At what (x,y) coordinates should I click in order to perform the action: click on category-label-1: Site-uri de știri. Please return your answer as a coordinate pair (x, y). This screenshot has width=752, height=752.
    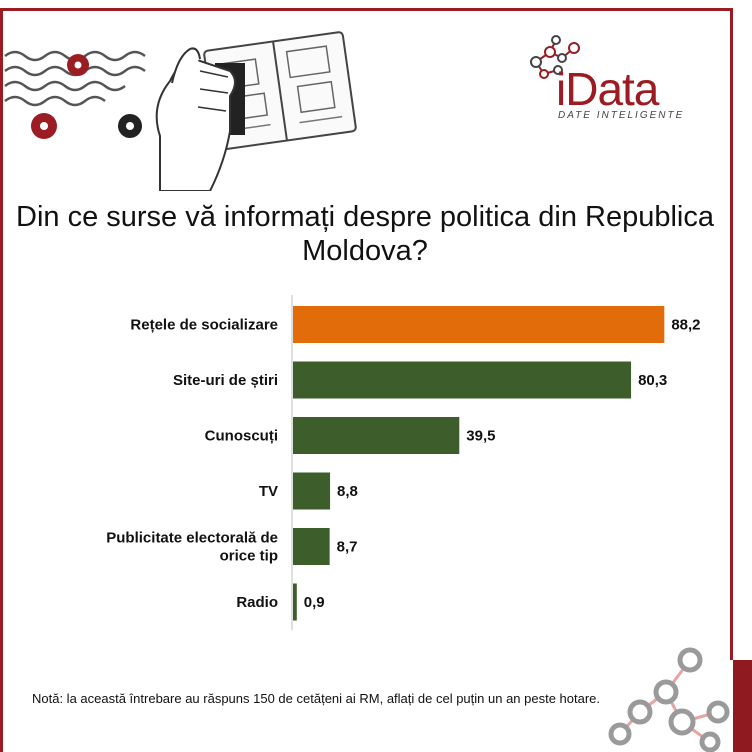
    Looking at the image, I should click on (225, 380).